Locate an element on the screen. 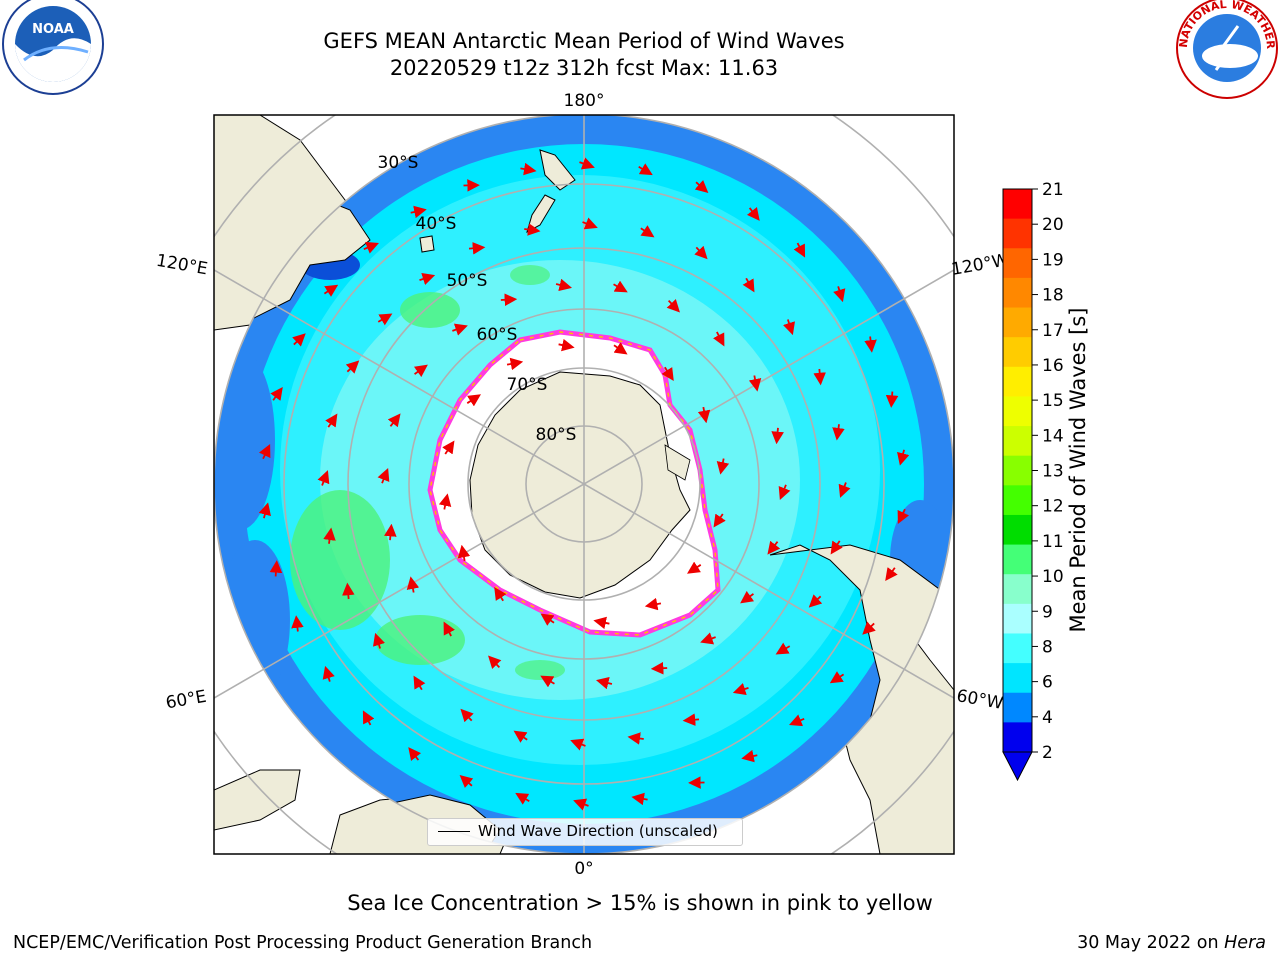  colorbar-tick-label: 2 is located at coordinates (1047, 753).